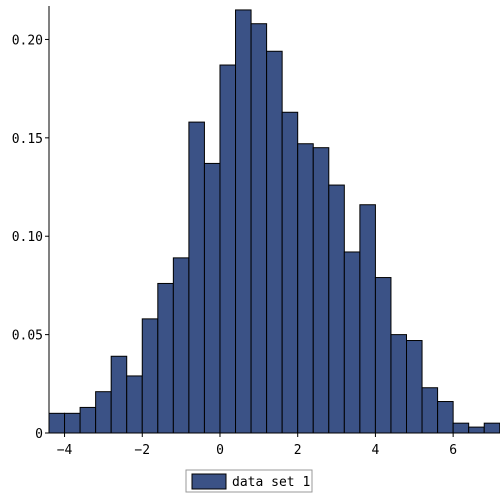 This screenshot has height=500, width=500. I want to click on y-ticks: 0 0.05 0.10 0.15 0.20, so click(30, 237).